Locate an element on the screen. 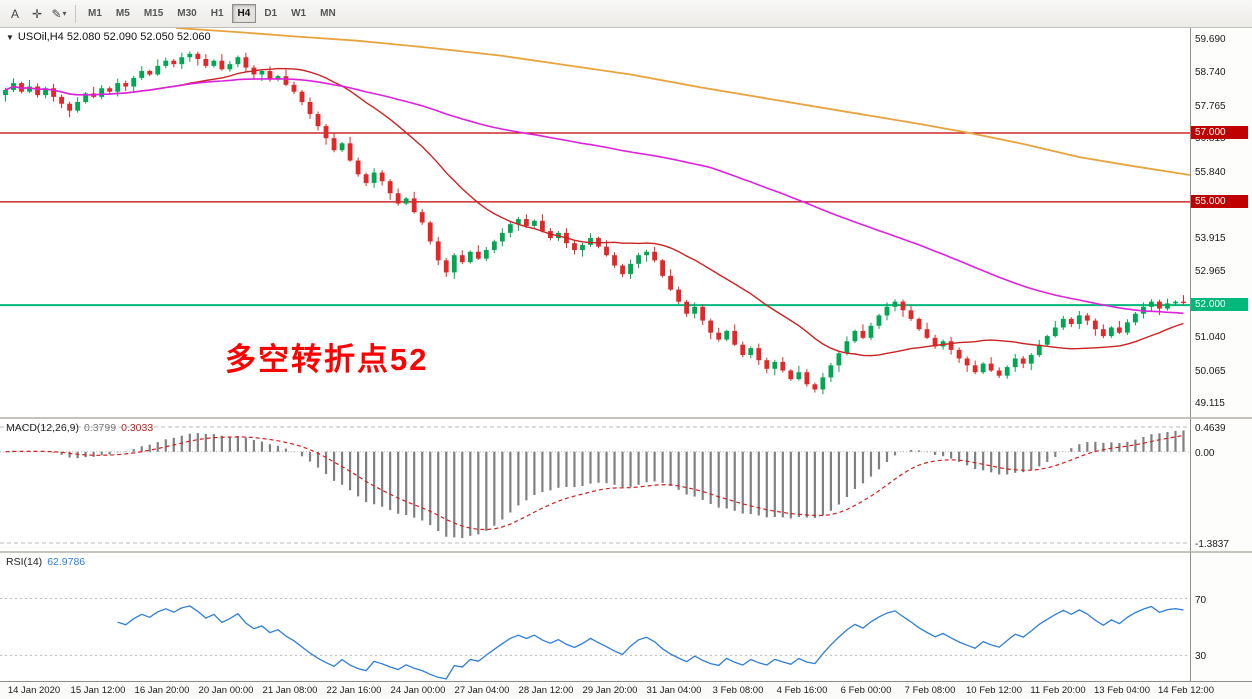 This screenshot has width=1252, height=699. price-tick: 55.840 is located at coordinates (1210, 172).